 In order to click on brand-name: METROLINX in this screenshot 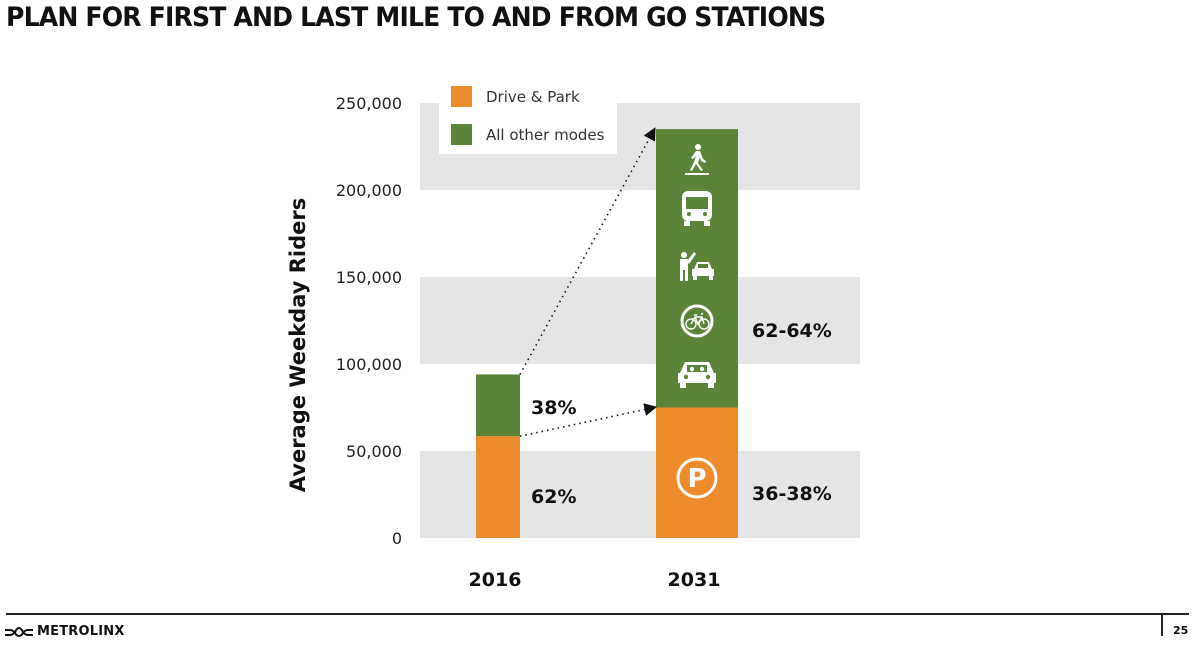, I will do `click(81, 631)`.